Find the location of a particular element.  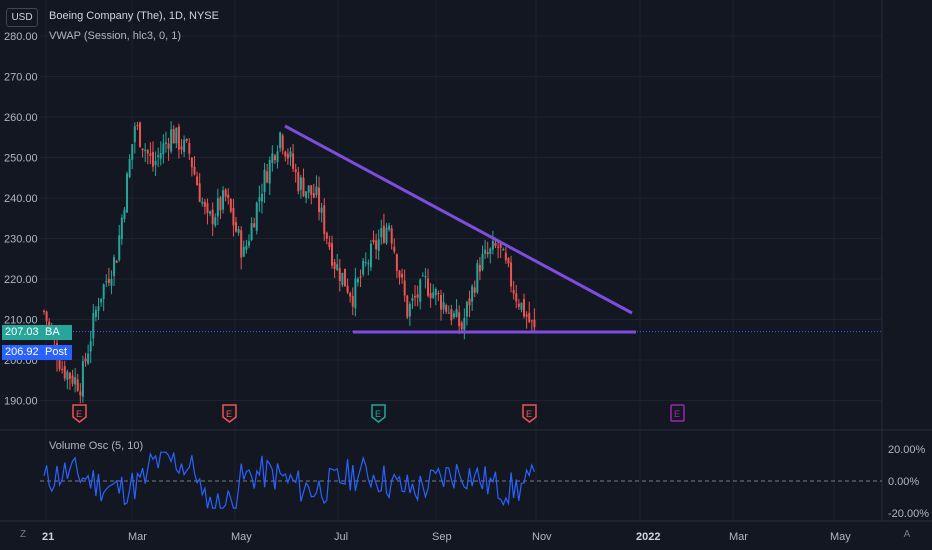

time-axis: 21 Mar May Jul Sep Nov 2022 Mar May is located at coordinates (446, 537).